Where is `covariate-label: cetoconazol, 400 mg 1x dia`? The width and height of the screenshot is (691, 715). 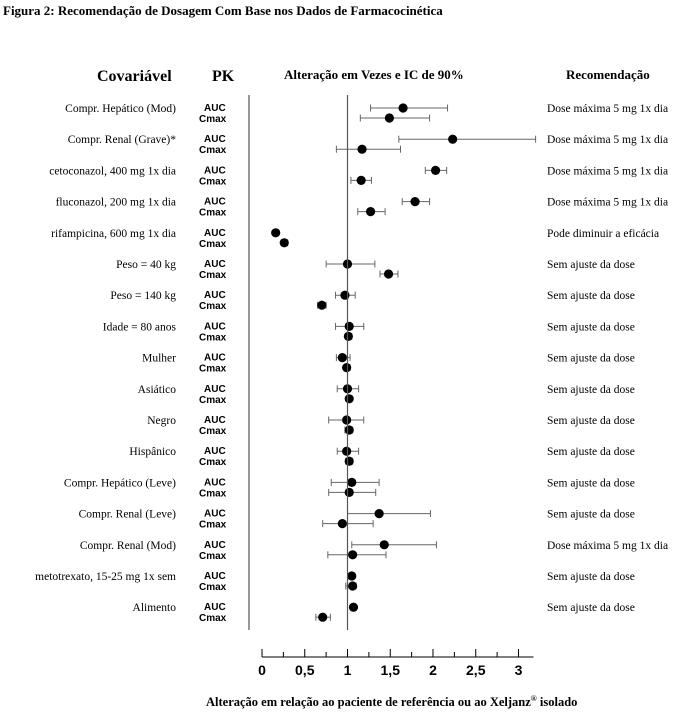 covariate-label: cetoconazol, 400 mg 1x dia is located at coordinates (112, 171).